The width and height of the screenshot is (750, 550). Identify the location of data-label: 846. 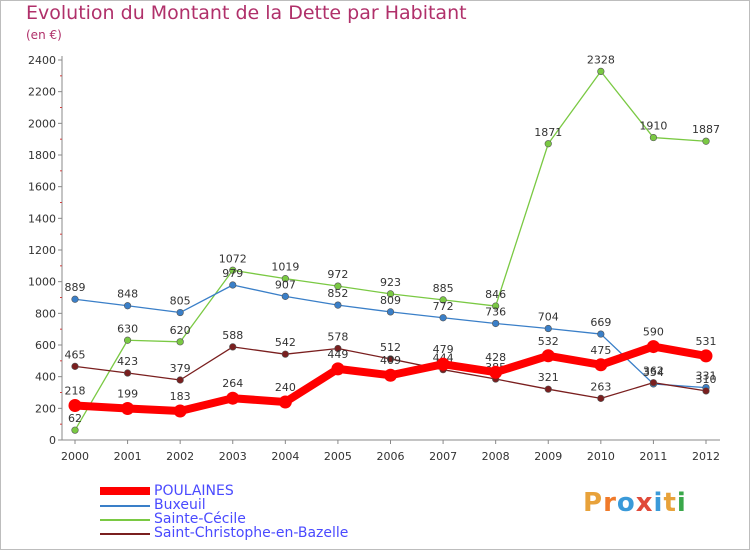
(495, 294).